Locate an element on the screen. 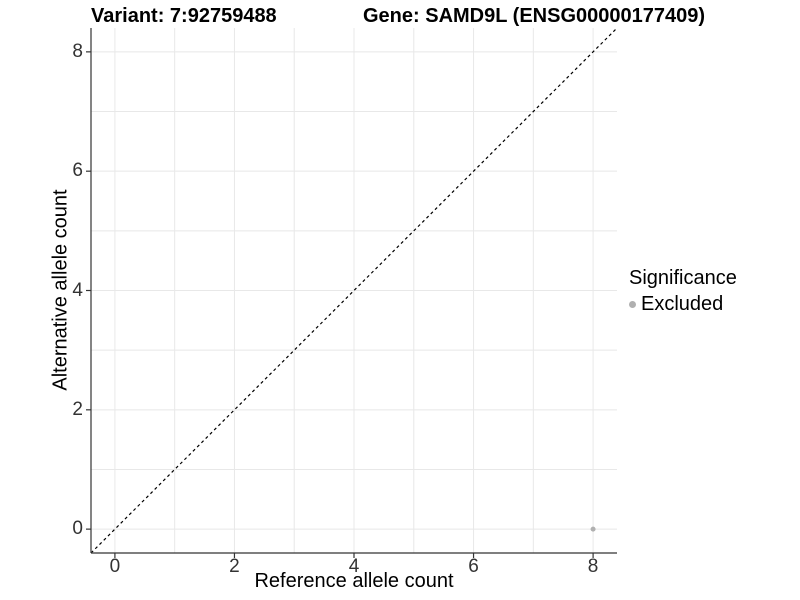 The height and width of the screenshot is (600, 800). legend-items: Excluded is located at coordinates (683, 304).